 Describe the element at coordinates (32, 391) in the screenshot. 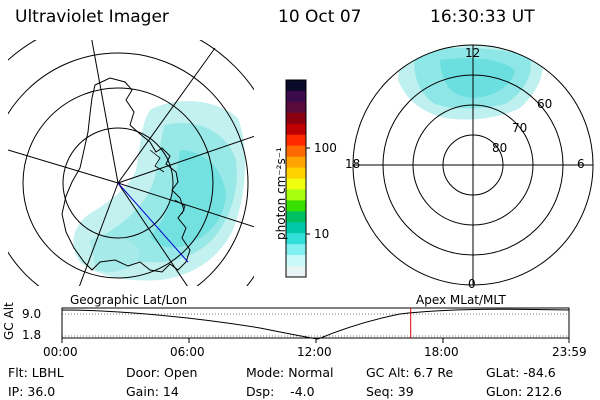

I see `ip-info: IP: 36.0` at that location.